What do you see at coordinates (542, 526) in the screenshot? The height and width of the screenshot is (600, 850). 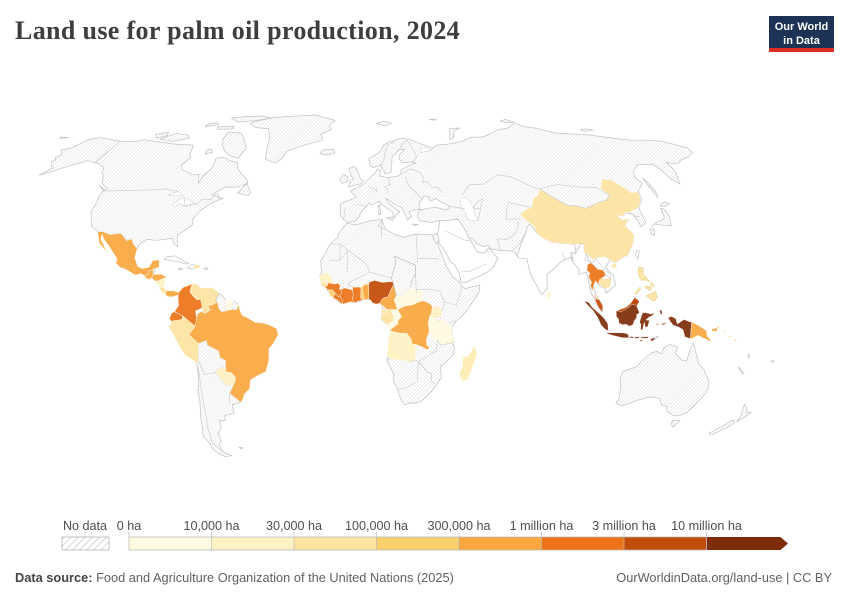 I see `svg-text: 1 million ha` at bounding box center [542, 526].